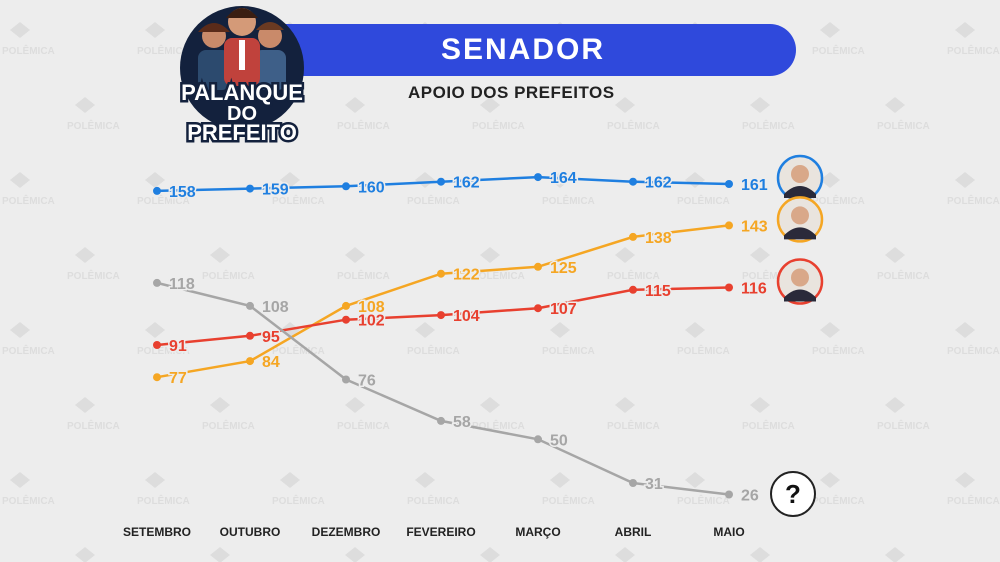  What do you see at coordinates (522, 49) in the screenshot?
I see `page-title: SENADOR` at bounding box center [522, 49].